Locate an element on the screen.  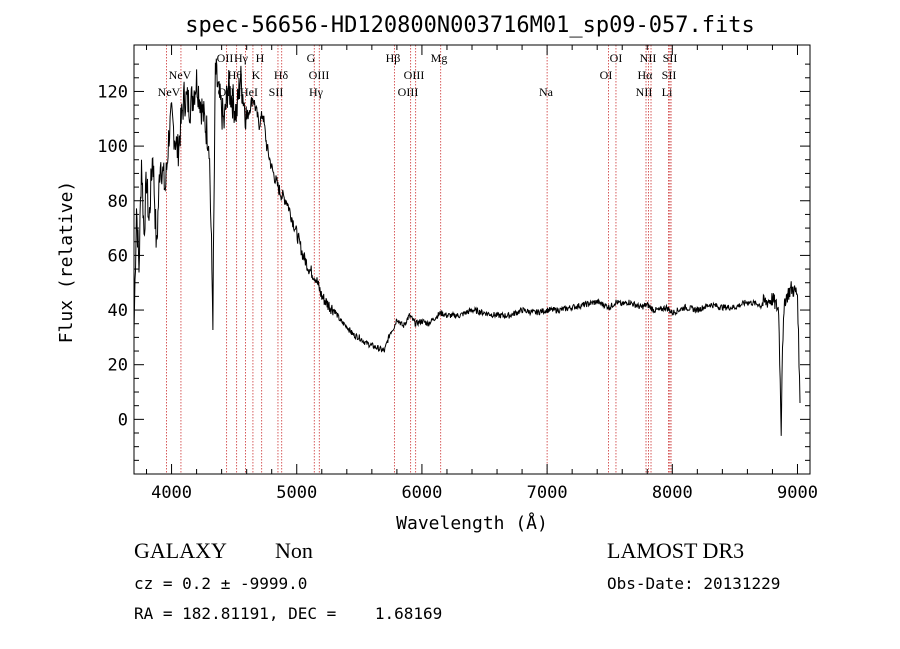
object-class: GALAXY is located at coordinates (180, 550).